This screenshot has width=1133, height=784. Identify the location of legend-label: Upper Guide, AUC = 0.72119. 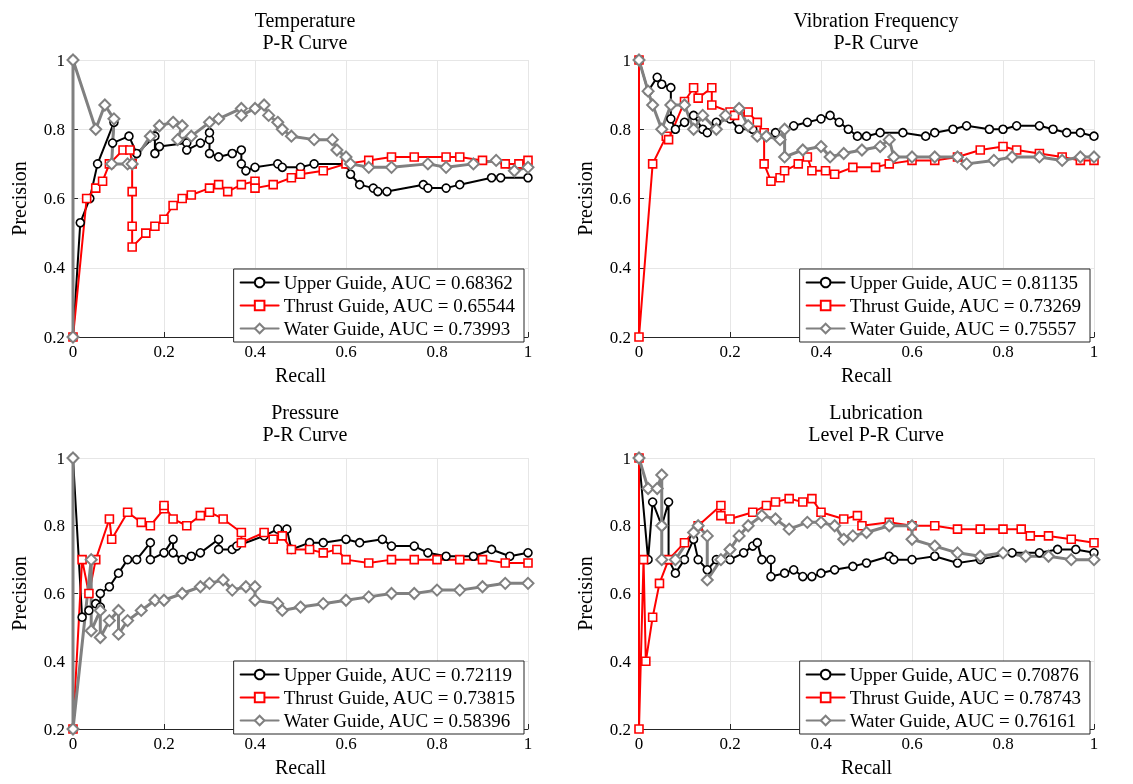
(398, 674).